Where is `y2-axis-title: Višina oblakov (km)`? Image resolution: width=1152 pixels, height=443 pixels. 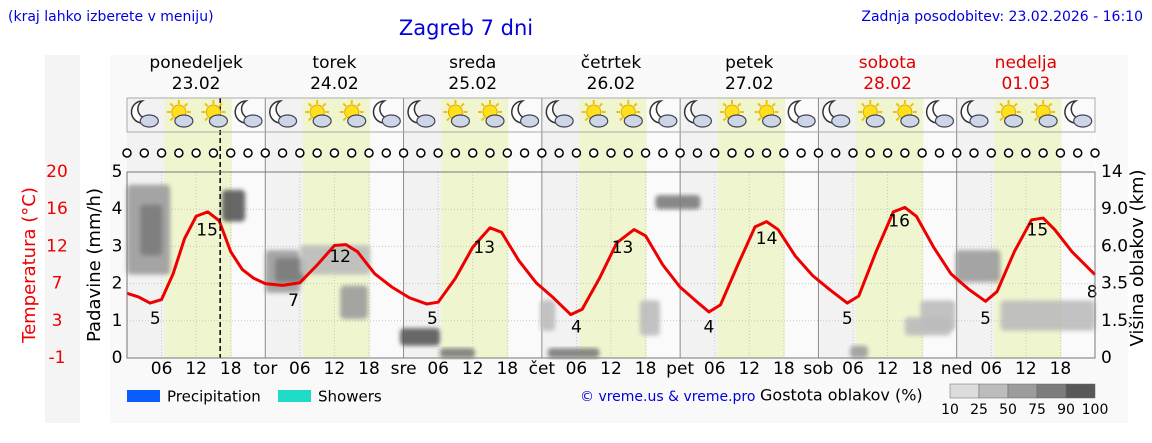
y2-axis-title: Višina oblakov (km) is located at coordinates (1137, 257).